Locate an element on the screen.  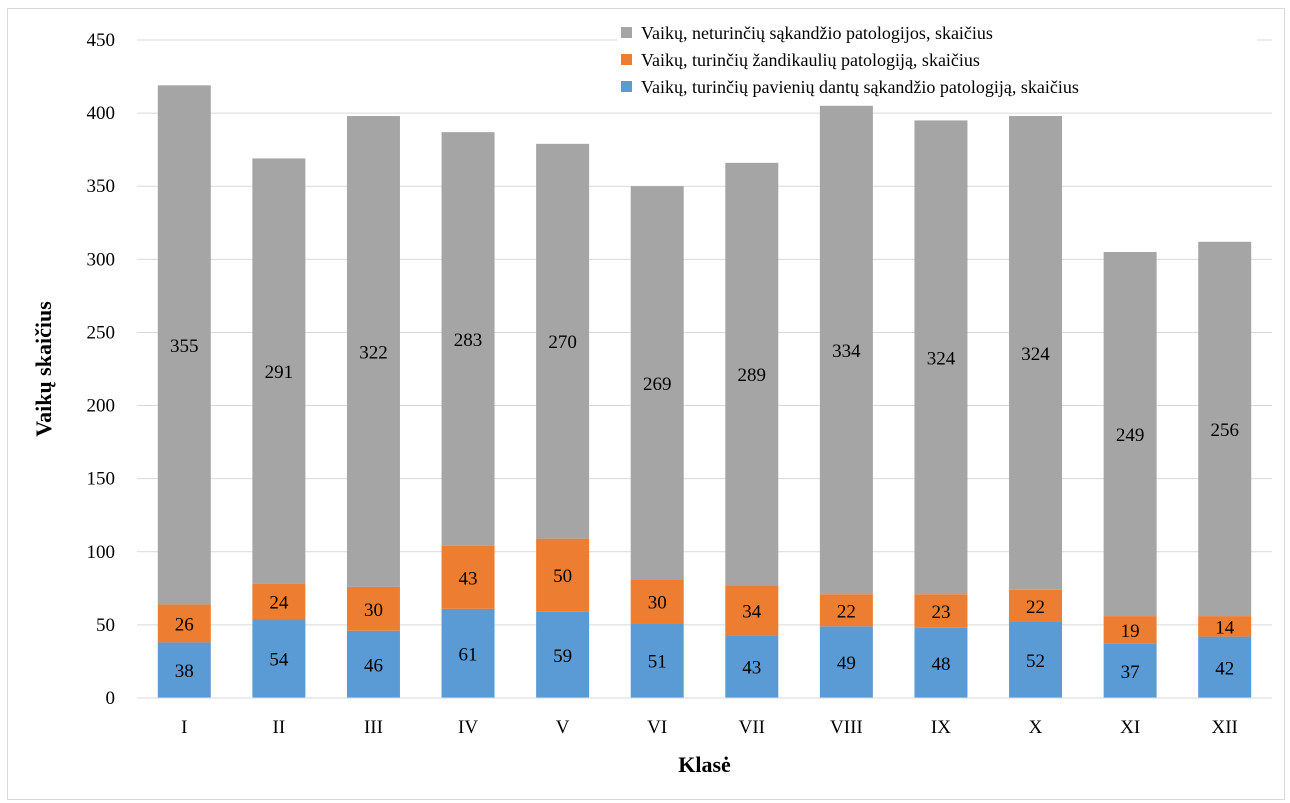
data-label: 37 is located at coordinates (1130, 672).